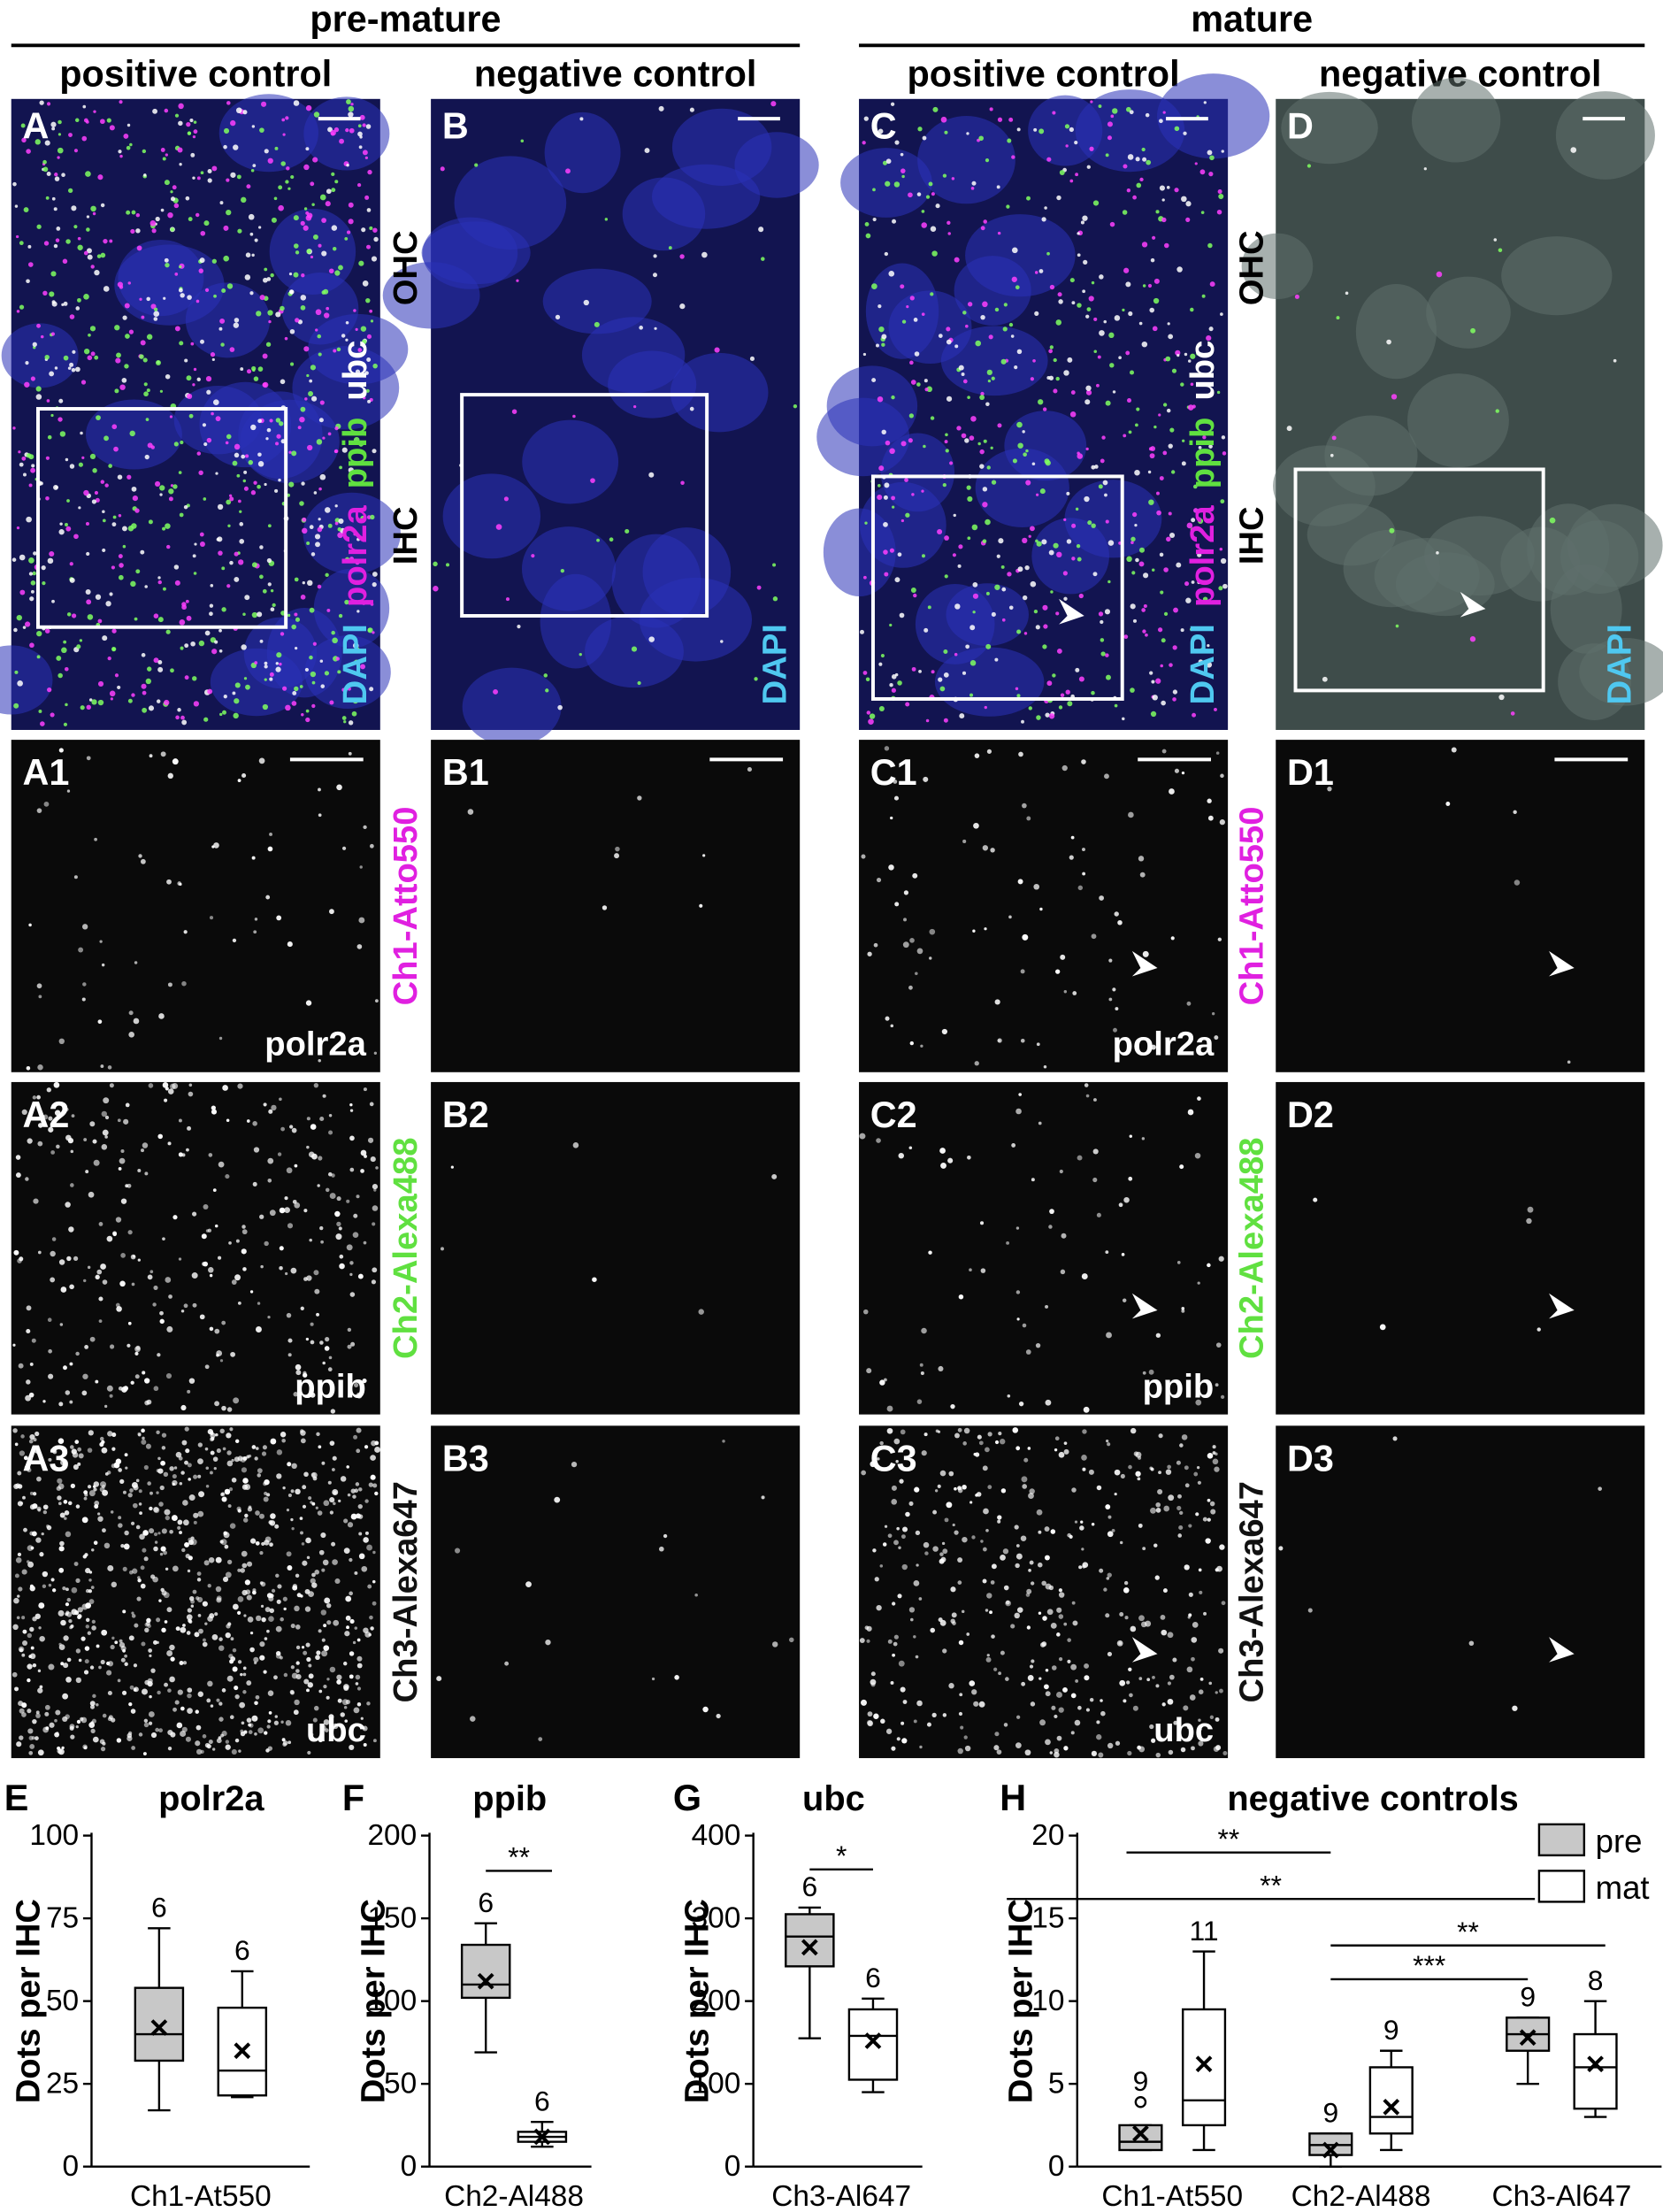 Image resolution: width=1663 pixels, height=2212 pixels. I want to click on mean-marker, so click(159, 2027).